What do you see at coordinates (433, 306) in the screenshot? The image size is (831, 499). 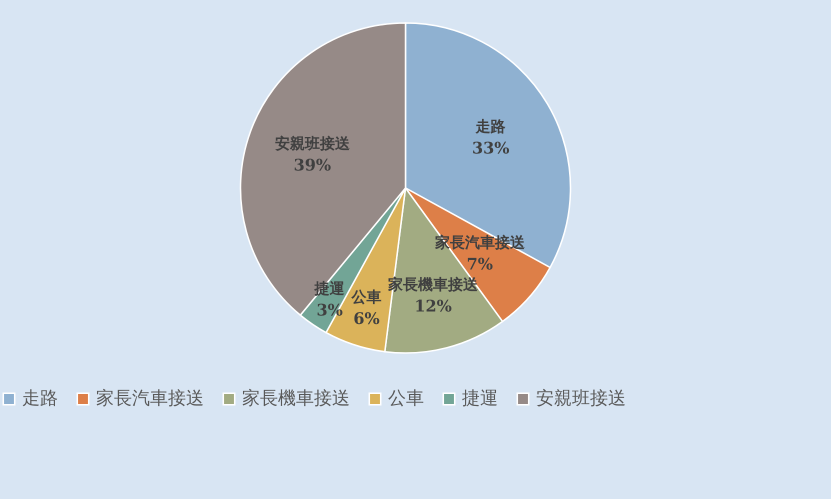 I see `data-label: 12%` at bounding box center [433, 306].